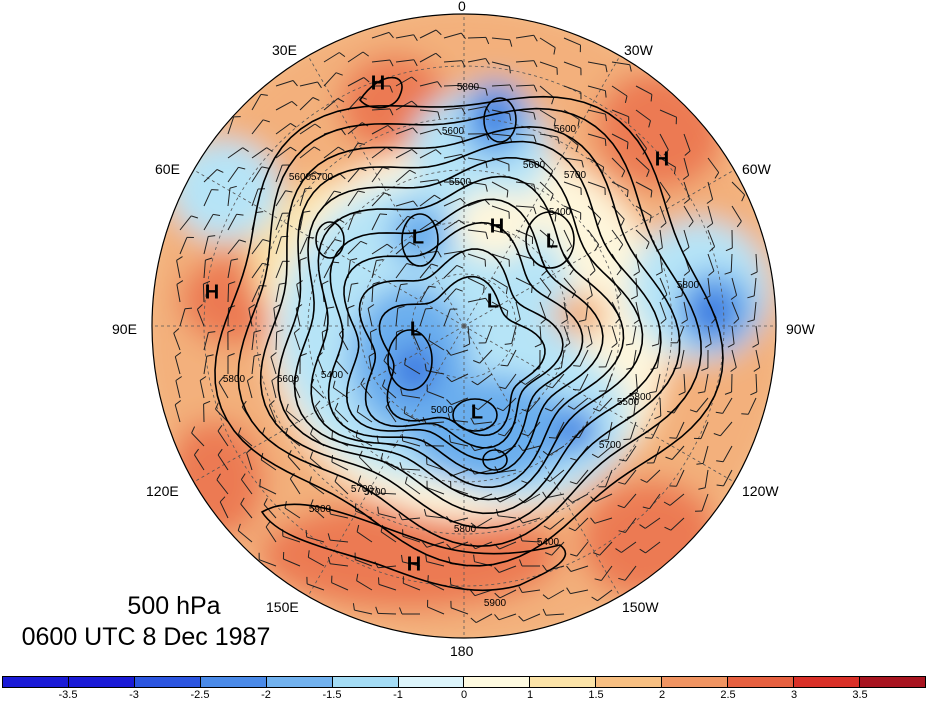  Describe the element at coordinates (200, 695) in the screenshot. I see `colorbar-tick-label: -2.5` at that location.